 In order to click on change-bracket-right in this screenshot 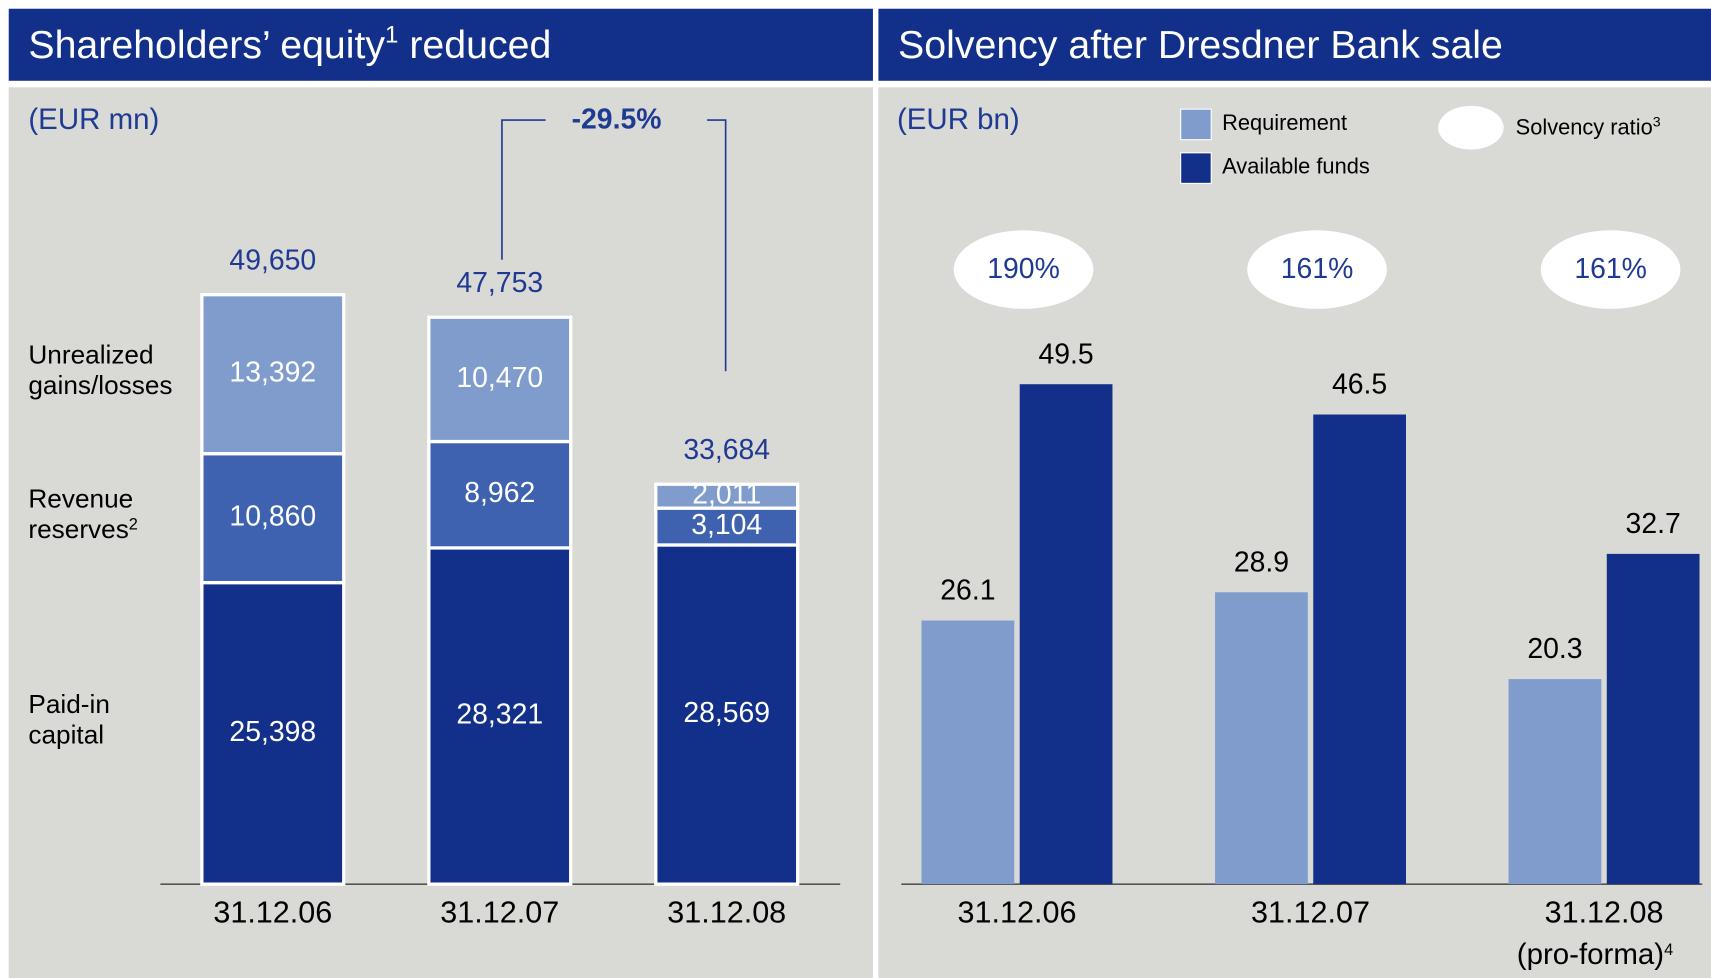, I will do `click(717, 245)`.